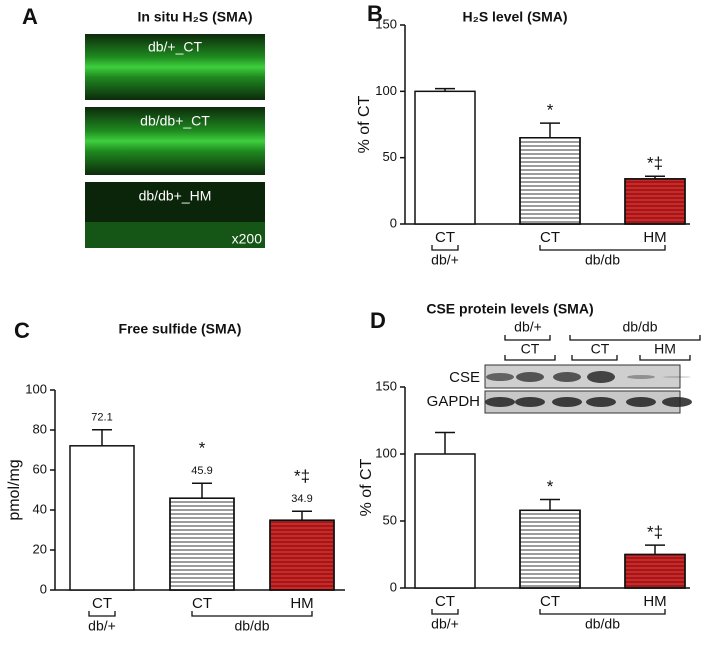 The height and width of the screenshot is (649, 710). What do you see at coordinates (22, 330) in the screenshot?
I see `panel-letter: C` at bounding box center [22, 330].